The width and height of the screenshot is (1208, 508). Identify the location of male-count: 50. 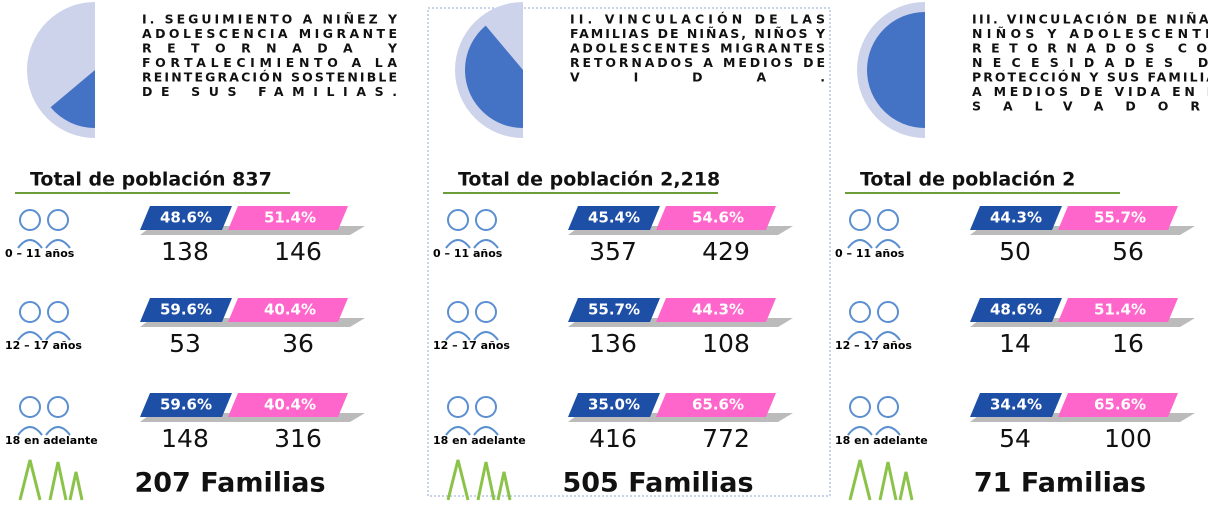
(1015, 251).